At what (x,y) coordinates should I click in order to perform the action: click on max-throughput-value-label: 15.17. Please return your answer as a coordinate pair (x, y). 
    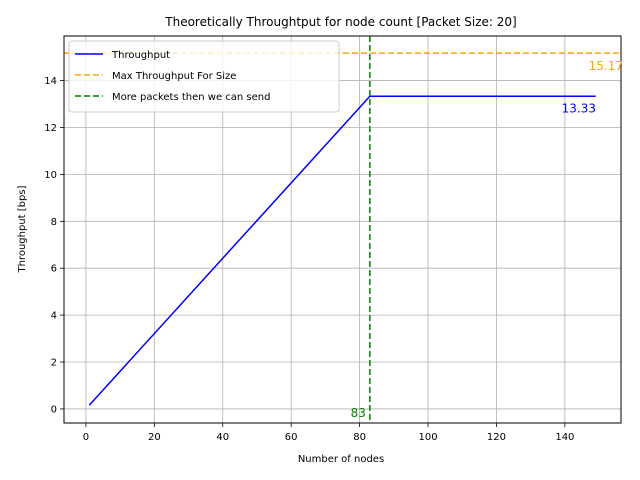
    Looking at the image, I should click on (606, 66).